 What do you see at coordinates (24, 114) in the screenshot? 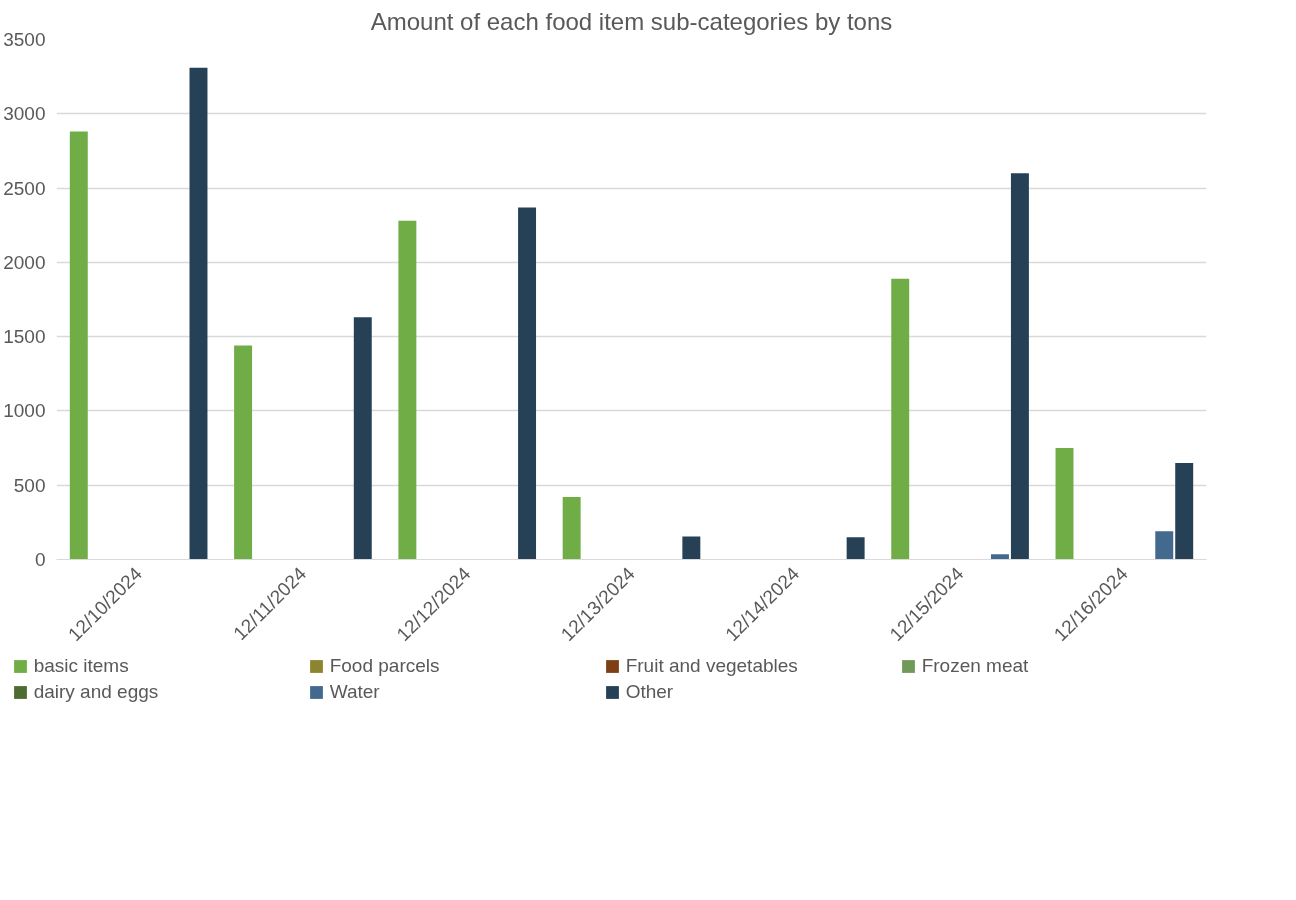
I see `y-tick-label: 3000` at bounding box center [24, 114].